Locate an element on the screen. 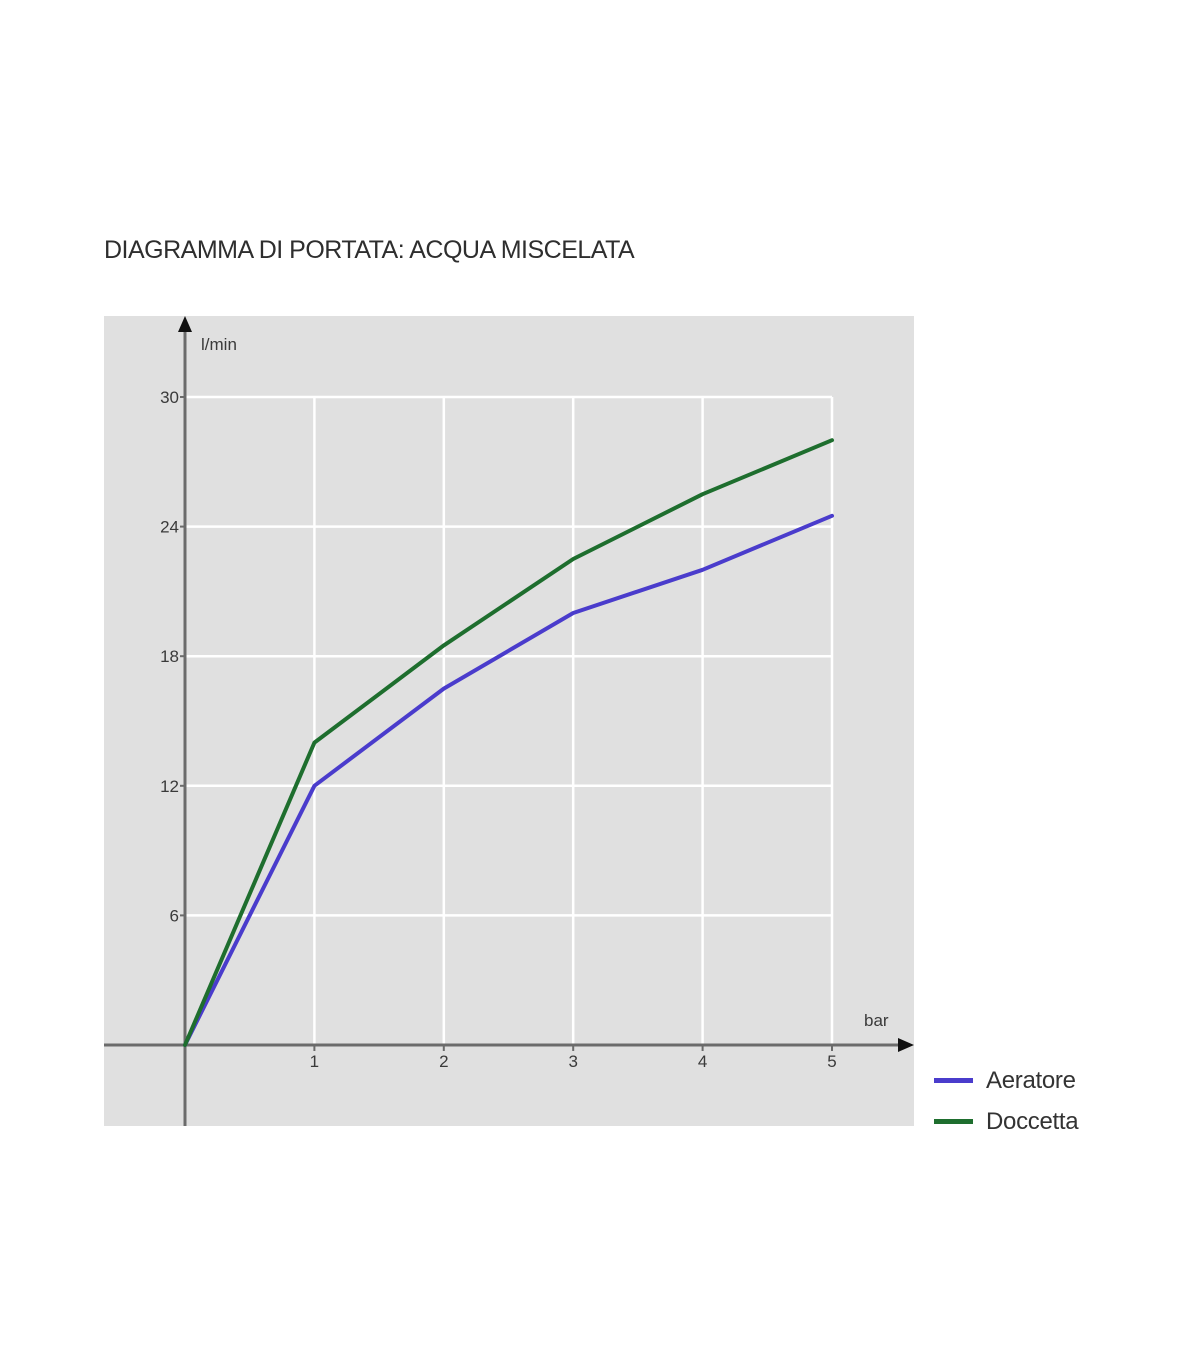 This screenshot has width=1200, height=1372. x-tick-label: 2 is located at coordinates (443, 1061).